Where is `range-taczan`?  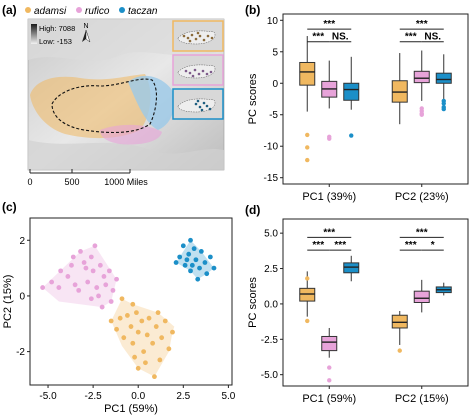
range-taczan is located at coordinates (151, 102).